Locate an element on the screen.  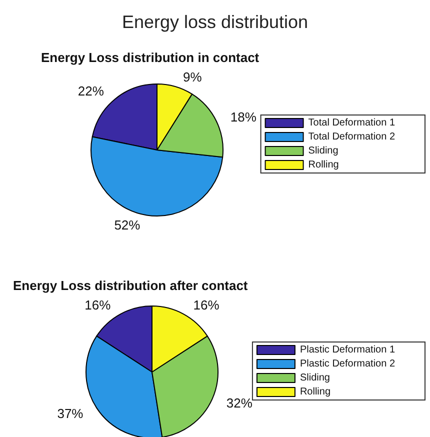
chart-subtitle: Energy Loss distribution in contact is located at coordinates (150, 57).